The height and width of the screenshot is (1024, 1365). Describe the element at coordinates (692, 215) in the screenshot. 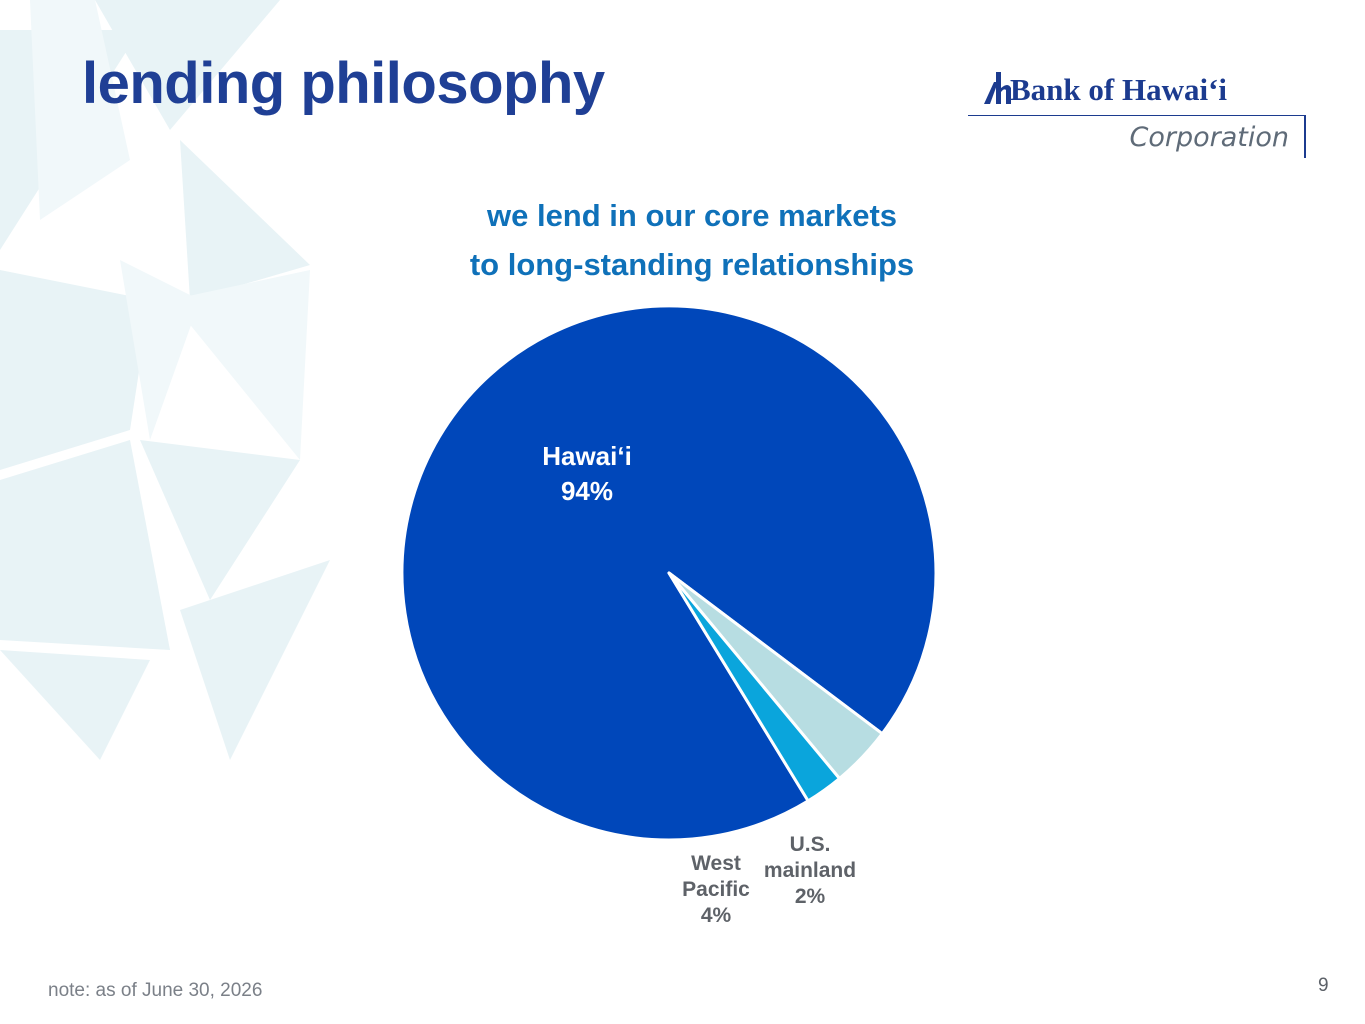

I see `chart-subtitle-line1: we lend in our core markets` at that location.